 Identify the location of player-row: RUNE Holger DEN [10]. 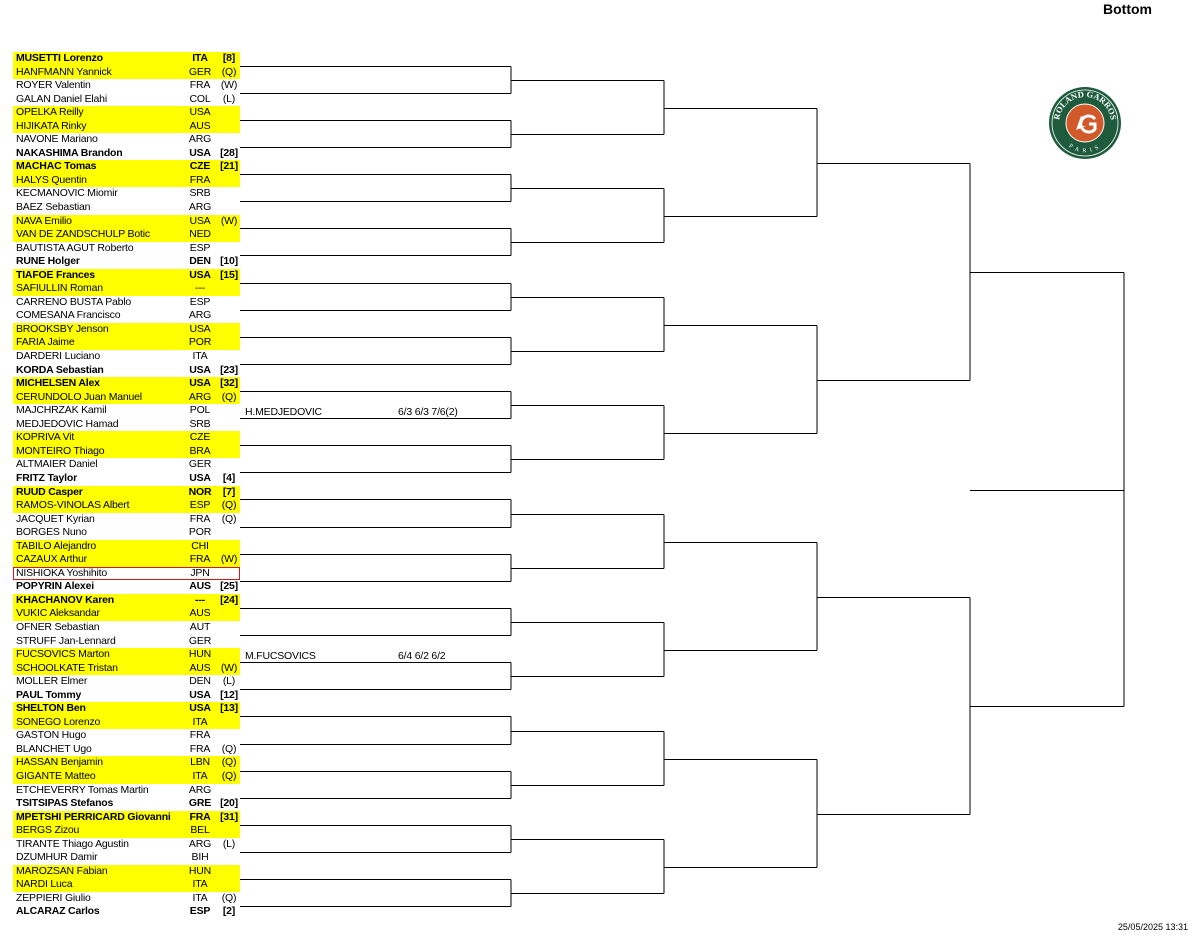
(126, 262).